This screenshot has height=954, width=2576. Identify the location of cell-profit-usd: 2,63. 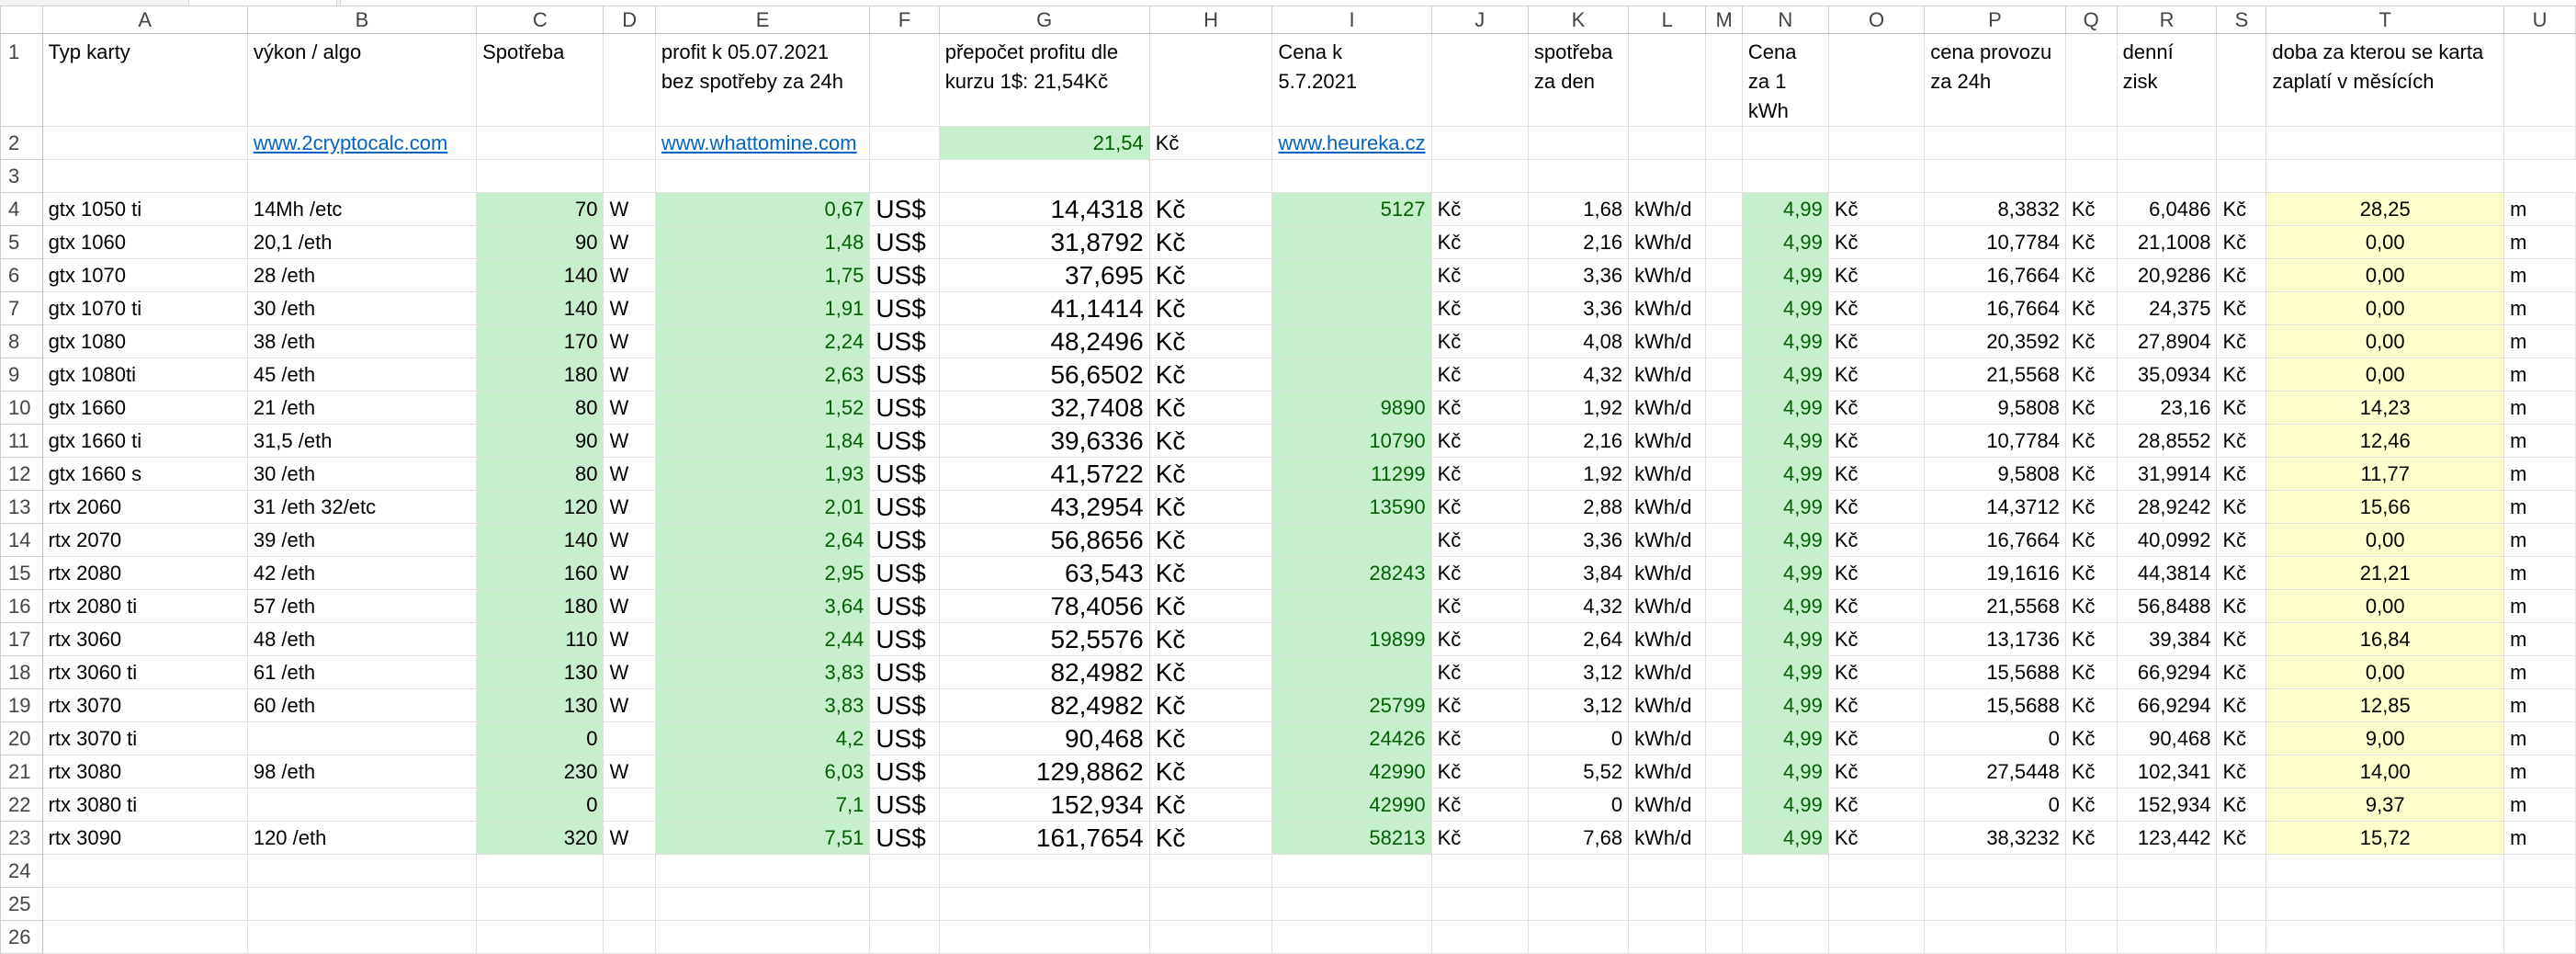
(762, 375).